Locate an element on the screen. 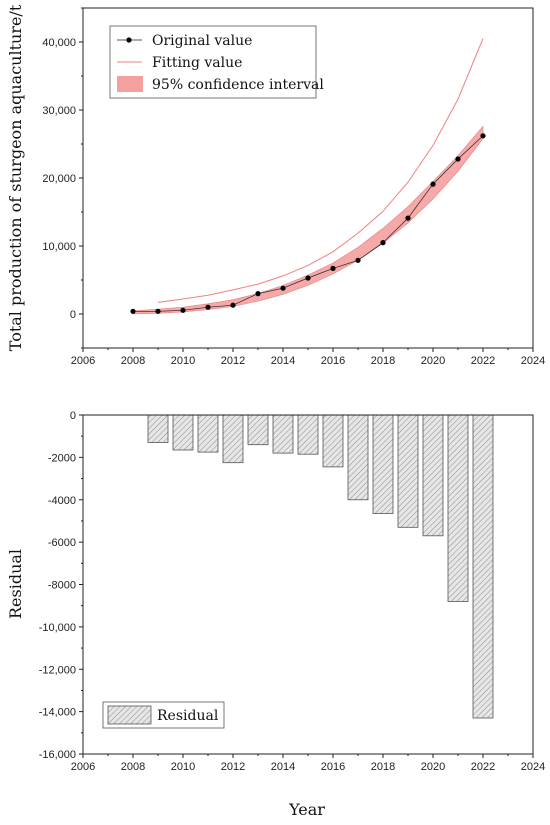  top-x-tick-label: 2022 is located at coordinates (483, 361).